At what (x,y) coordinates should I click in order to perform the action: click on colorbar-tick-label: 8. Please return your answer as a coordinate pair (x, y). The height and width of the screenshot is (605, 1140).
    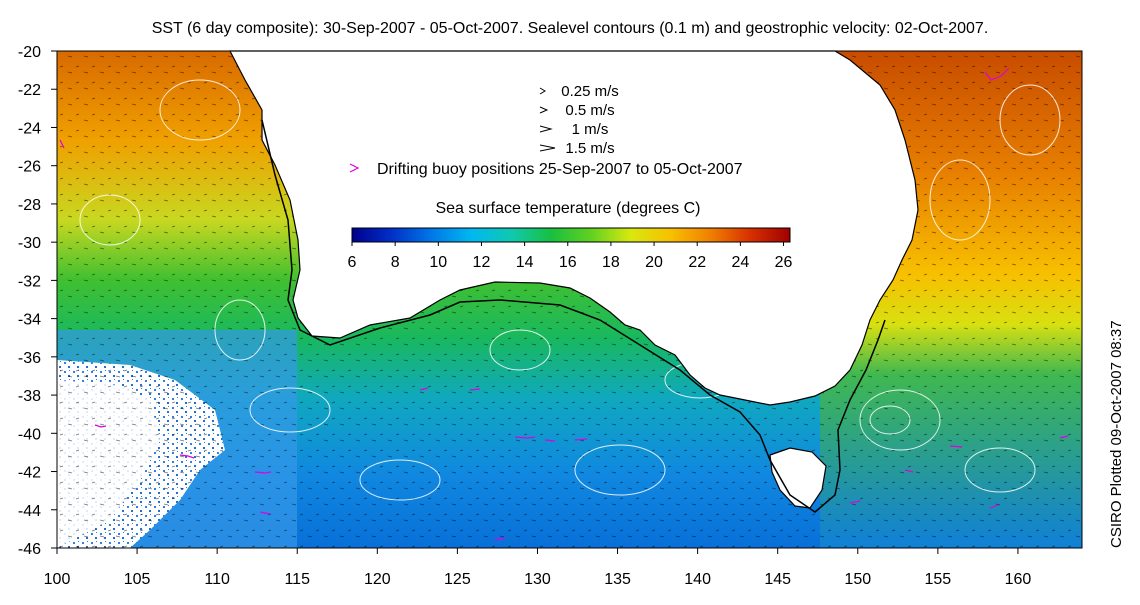
    Looking at the image, I should click on (395, 262).